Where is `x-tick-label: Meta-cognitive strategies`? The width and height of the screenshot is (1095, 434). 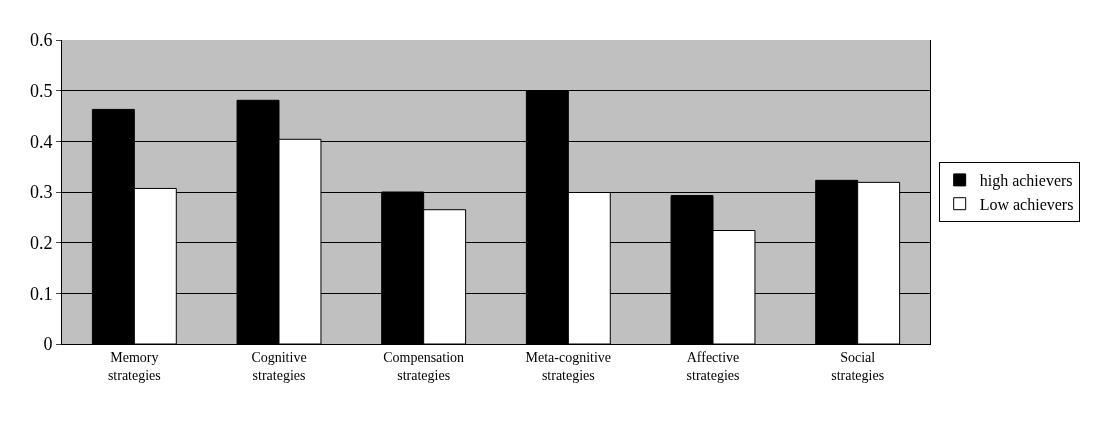
x-tick-label: Meta-cognitive strategies is located at coordinates (568, 366).